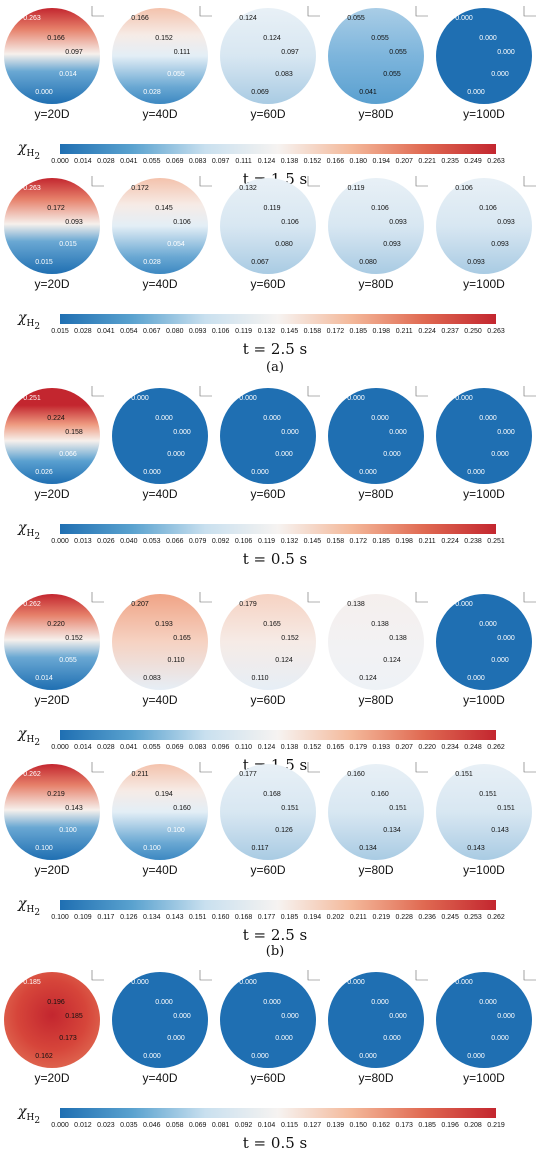 The height and width of the screenshot is (1164, 550). Describe the element at coordinates (284, 74) in the screenshot. I see `contour-value-label: 0.083` at that location.